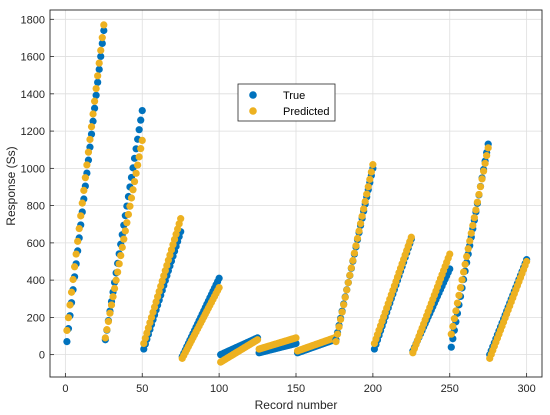  I want to click on y-tick-label: 1000, so click(33, 169).